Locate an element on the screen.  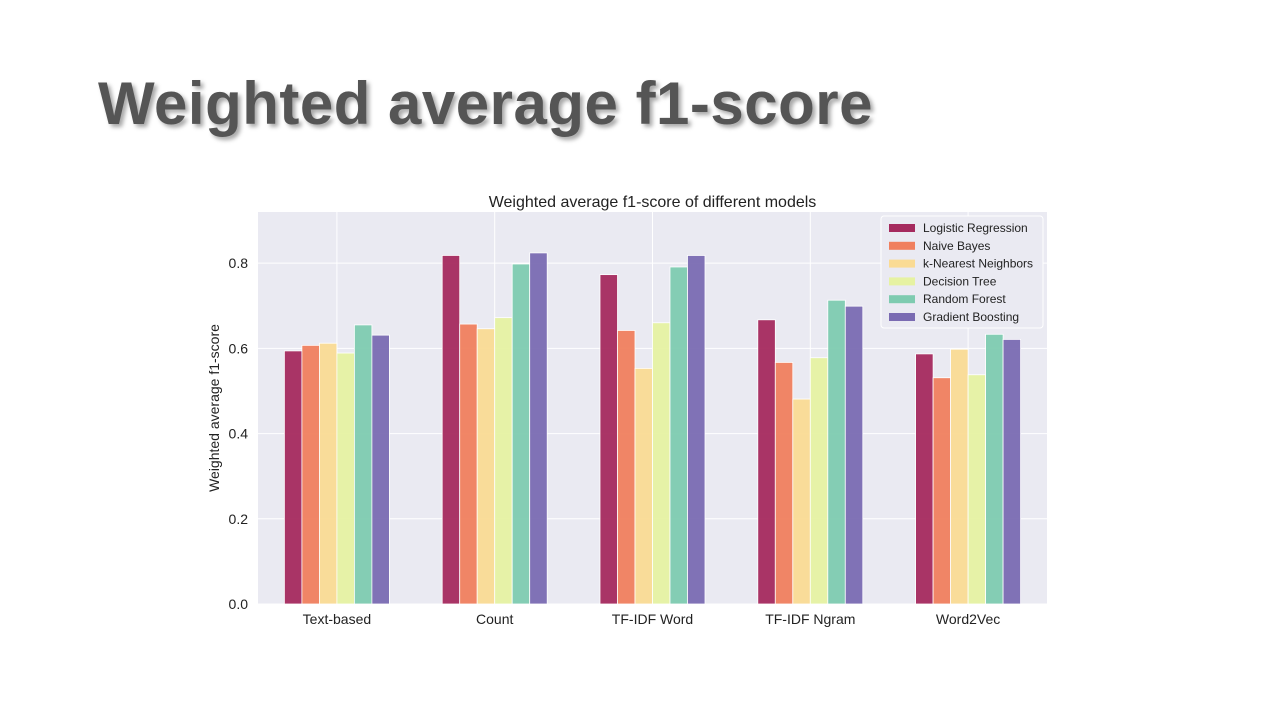
legend-label: Decision Tree is located at coordinates (960, 281).